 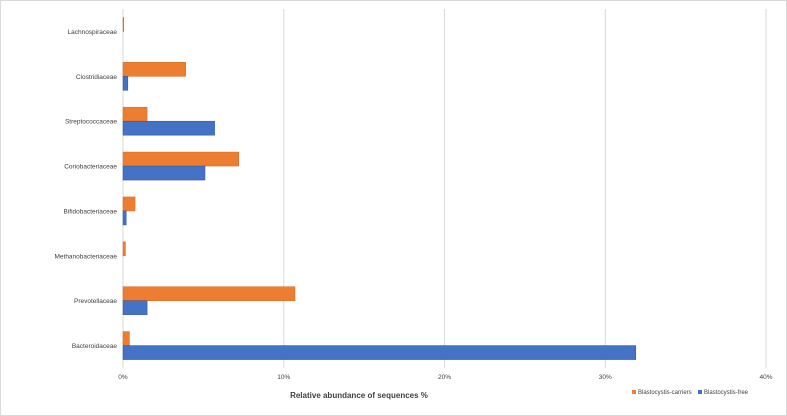 What do you see at coordinates (90, 167) in the screenshot?
I see `category-label: Coriobacteriaceae` at bounding box center [90, 167].